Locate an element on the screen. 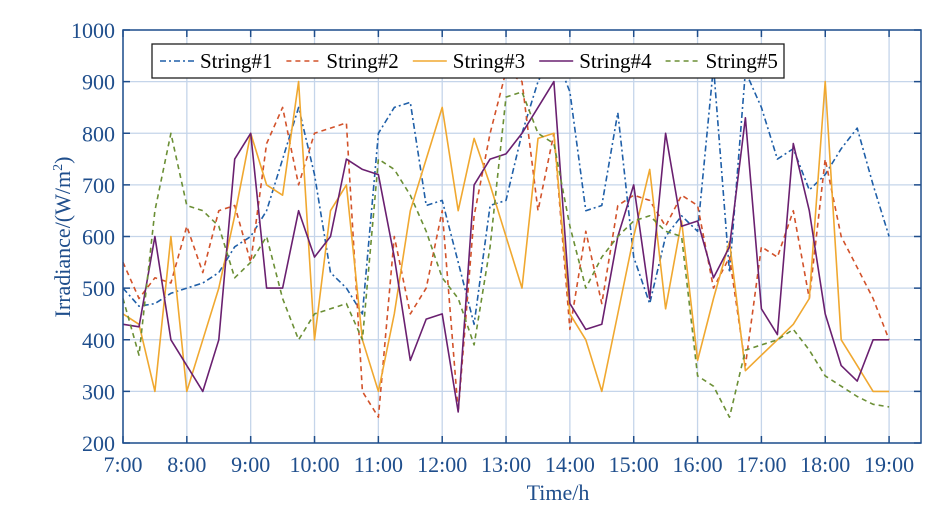 This screenshot has height=523, width=942. x-tick-label: 19:00 is located at coordinates (889, 464).